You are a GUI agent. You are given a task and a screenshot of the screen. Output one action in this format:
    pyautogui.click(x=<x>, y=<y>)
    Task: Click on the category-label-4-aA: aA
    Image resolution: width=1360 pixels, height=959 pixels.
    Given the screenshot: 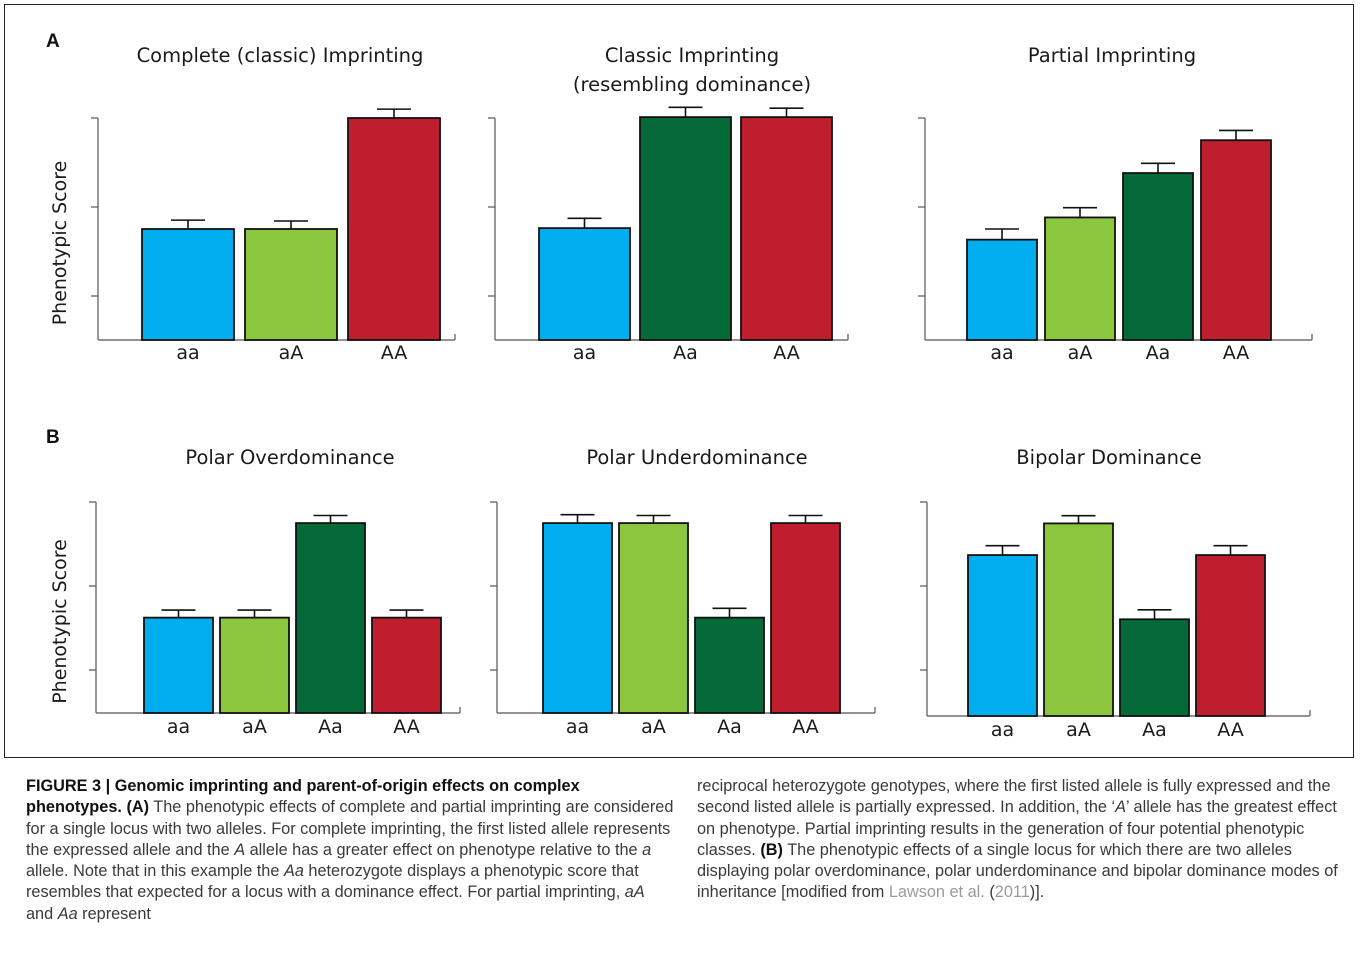 What is the action you would take?
    pyautogui.click(x=653, y=727)
    